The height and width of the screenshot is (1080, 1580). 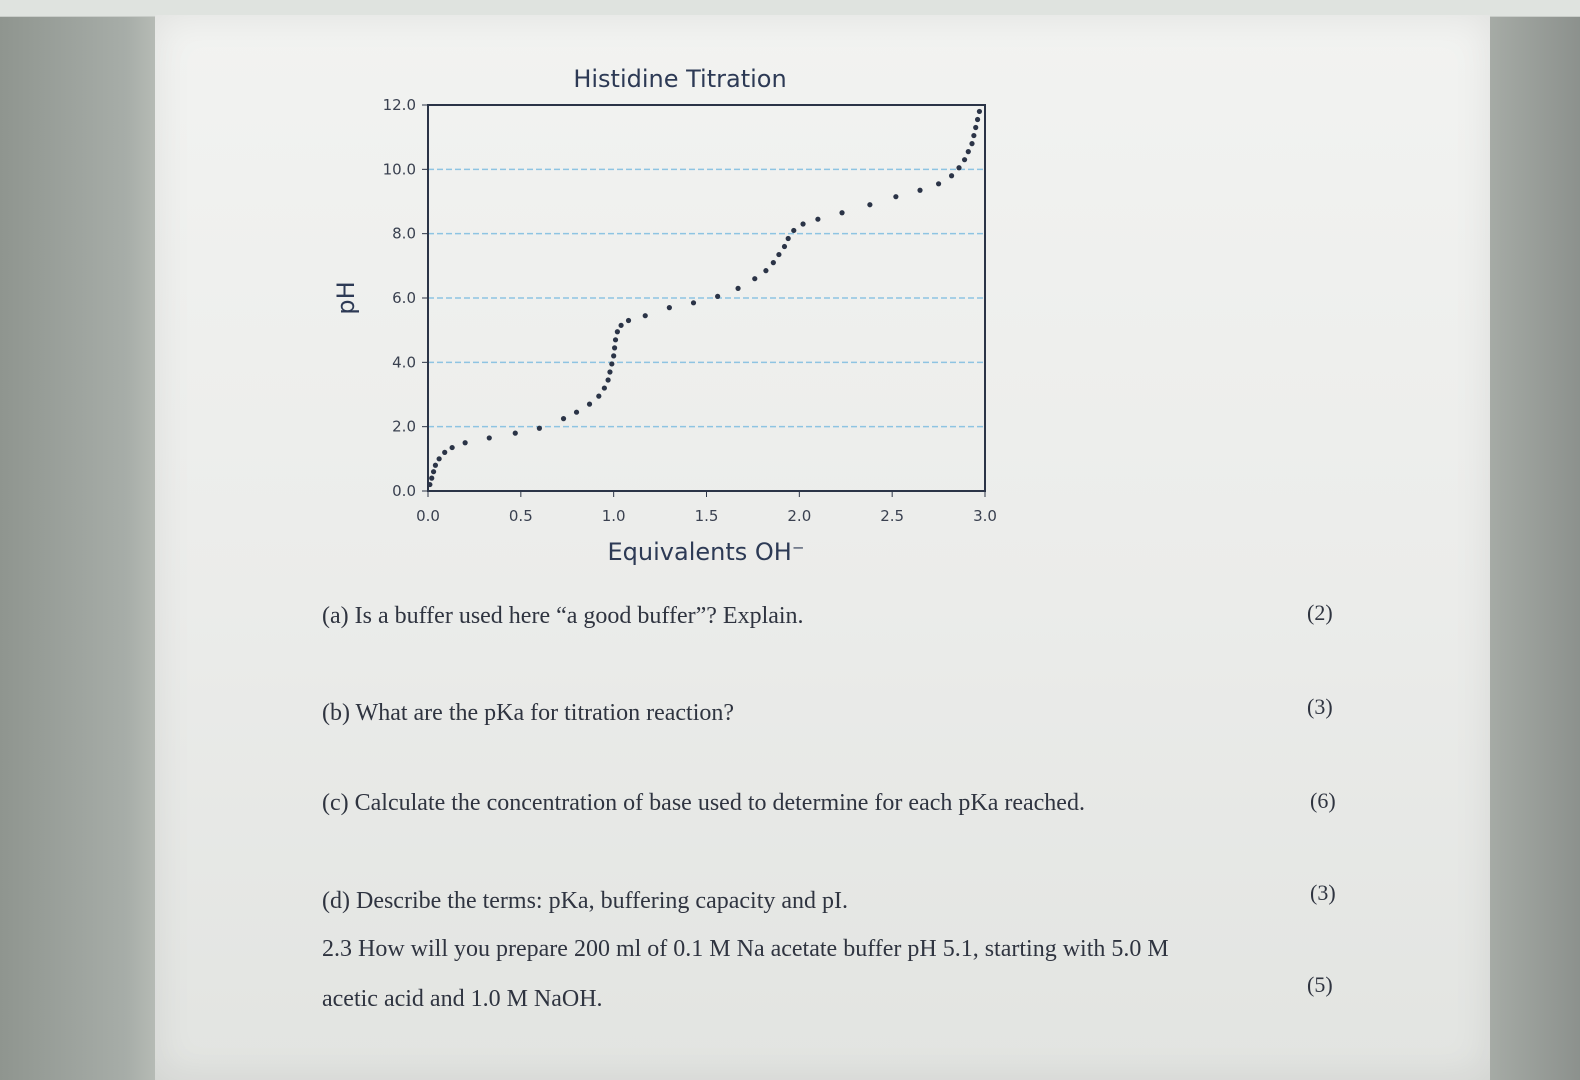 I want to click on data-points, so click(x=705, y=298).